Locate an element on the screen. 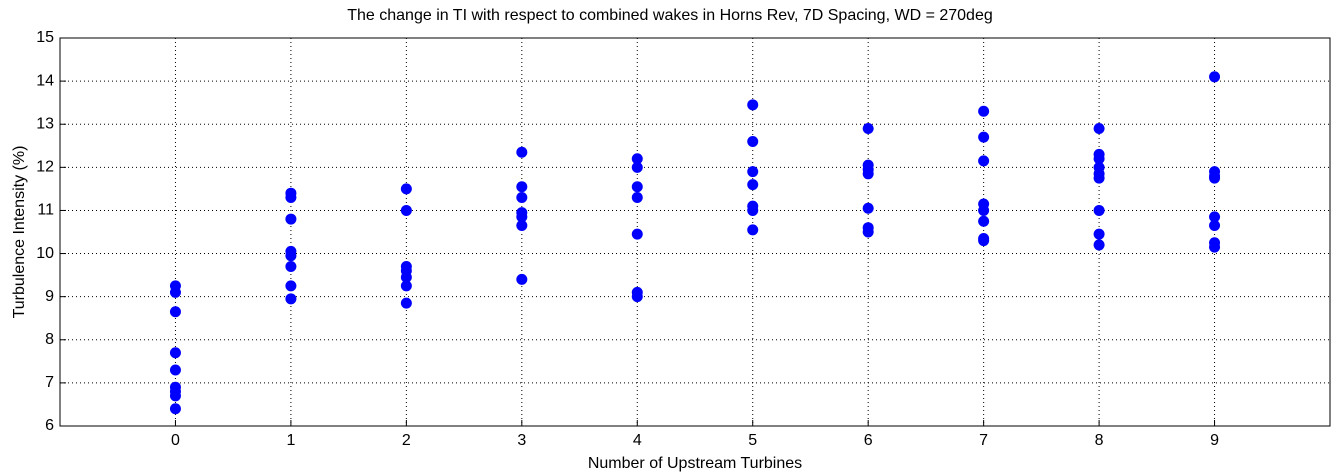 Image resolution: width=1341 pixels, height=475 pixels. y-tick-label: 10 is located at coordinates (45, 253).